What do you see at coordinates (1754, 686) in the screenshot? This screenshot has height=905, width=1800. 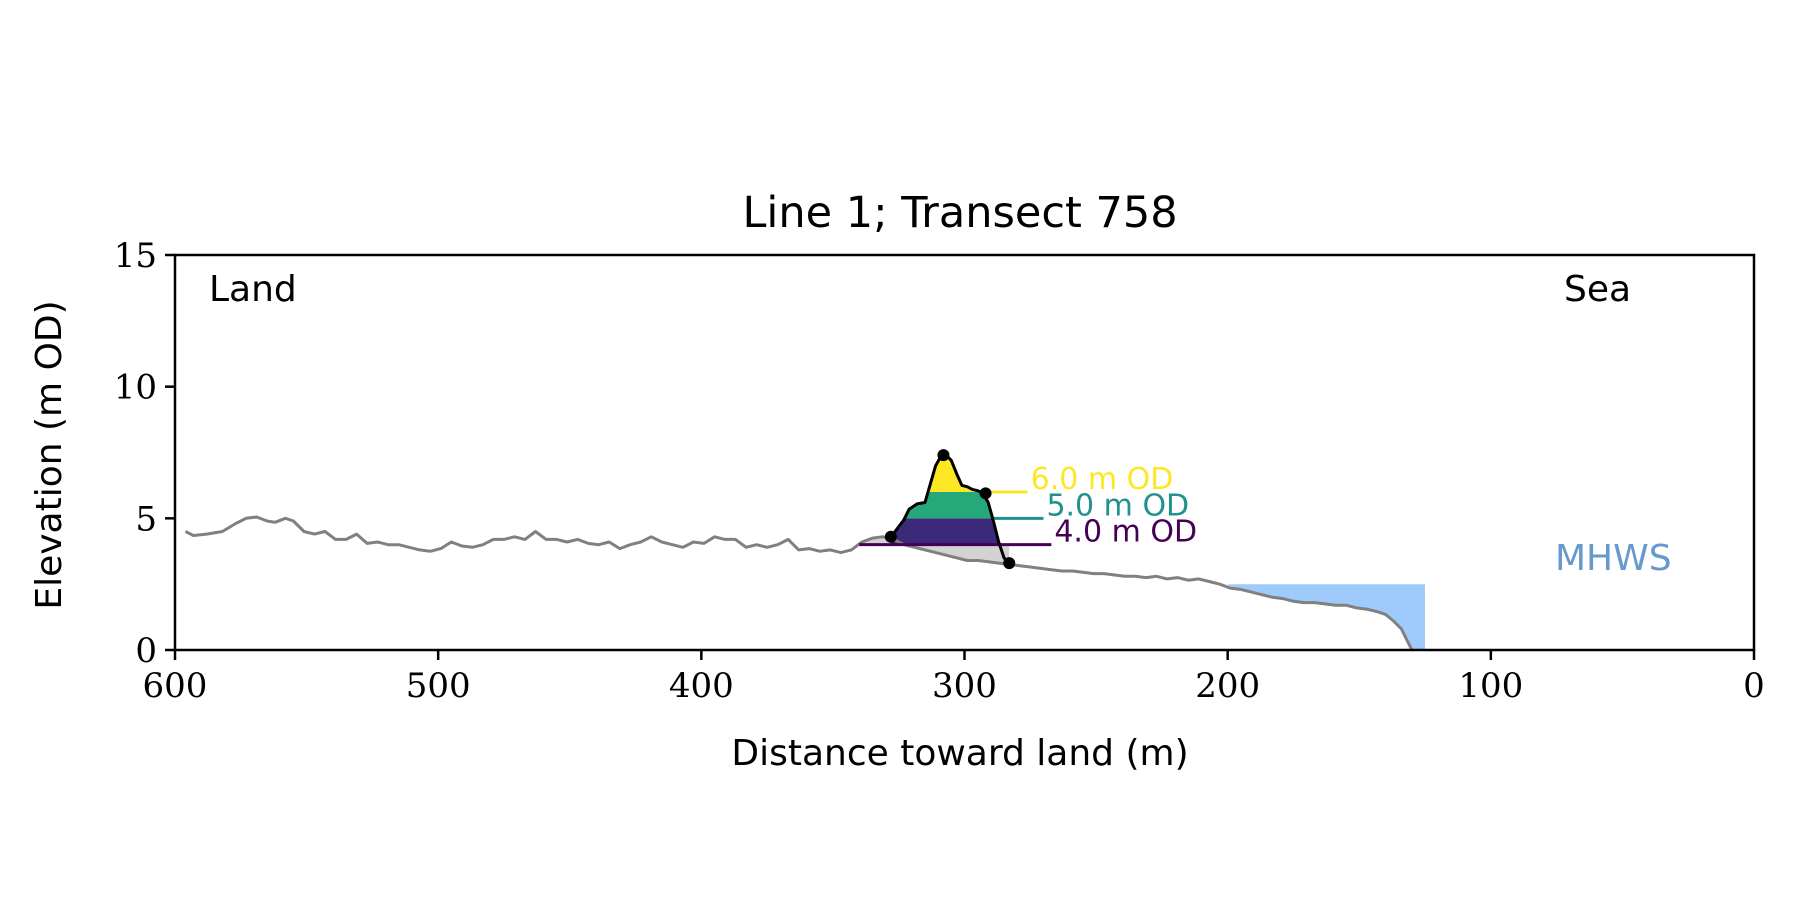 I see `x-tick-label-7: 0` at bounding box center [1754, 686].